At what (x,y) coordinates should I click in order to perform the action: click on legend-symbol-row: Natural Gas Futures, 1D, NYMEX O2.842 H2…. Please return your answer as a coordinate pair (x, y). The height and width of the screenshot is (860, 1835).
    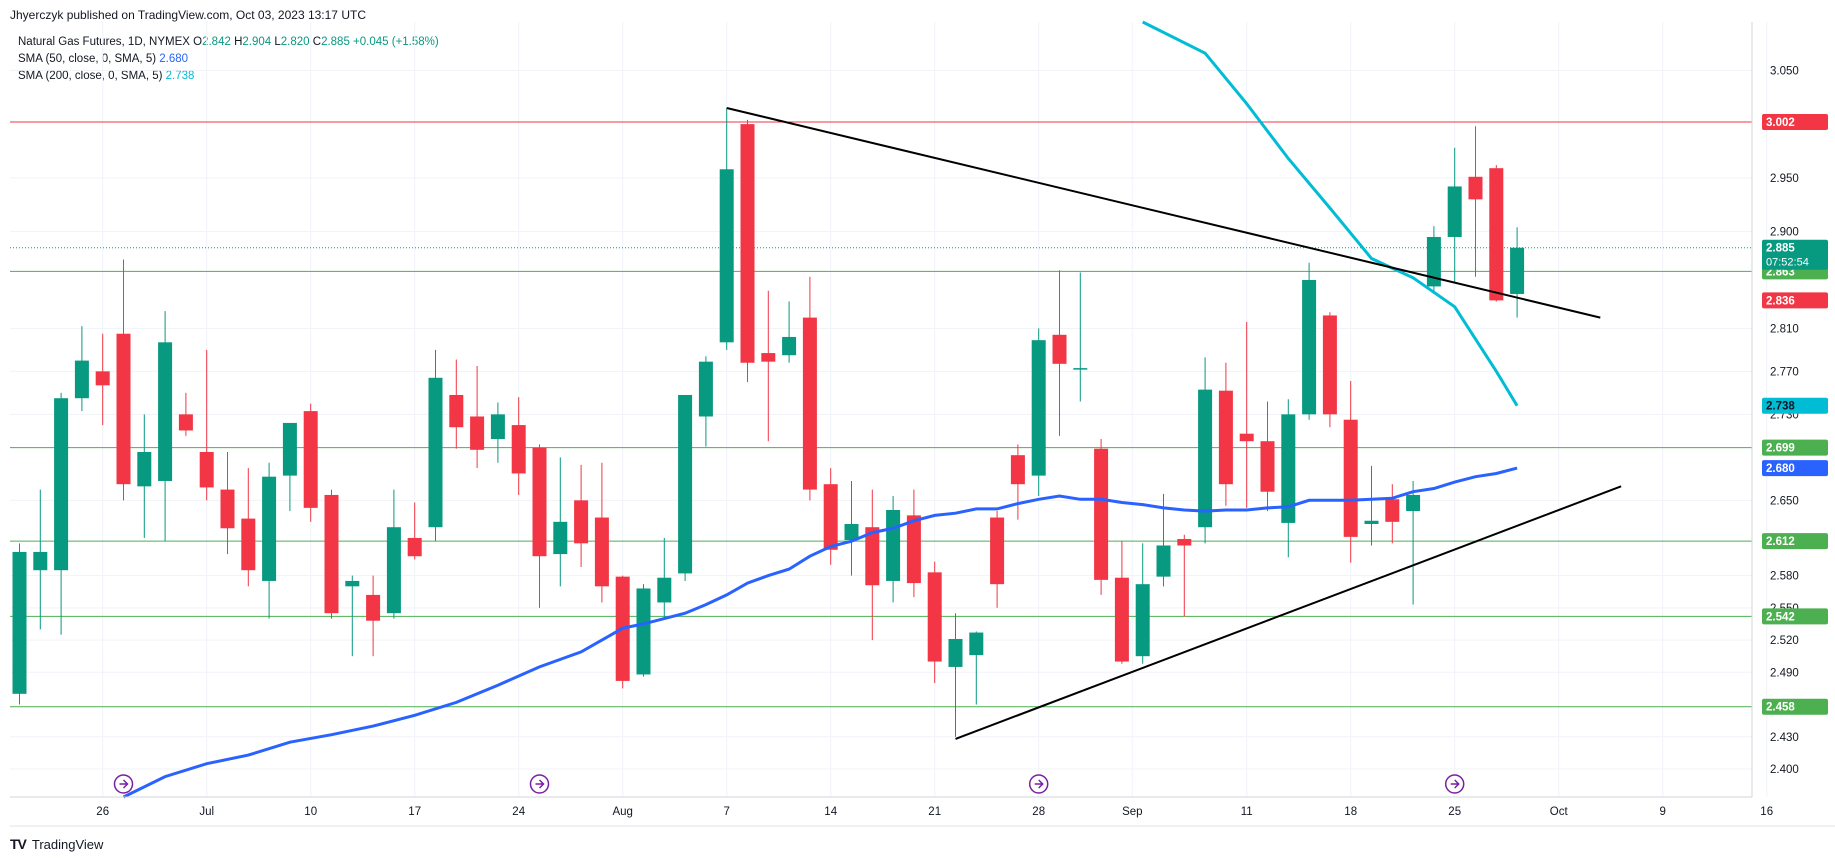
    Looking at the image, I should click on (228, 42).